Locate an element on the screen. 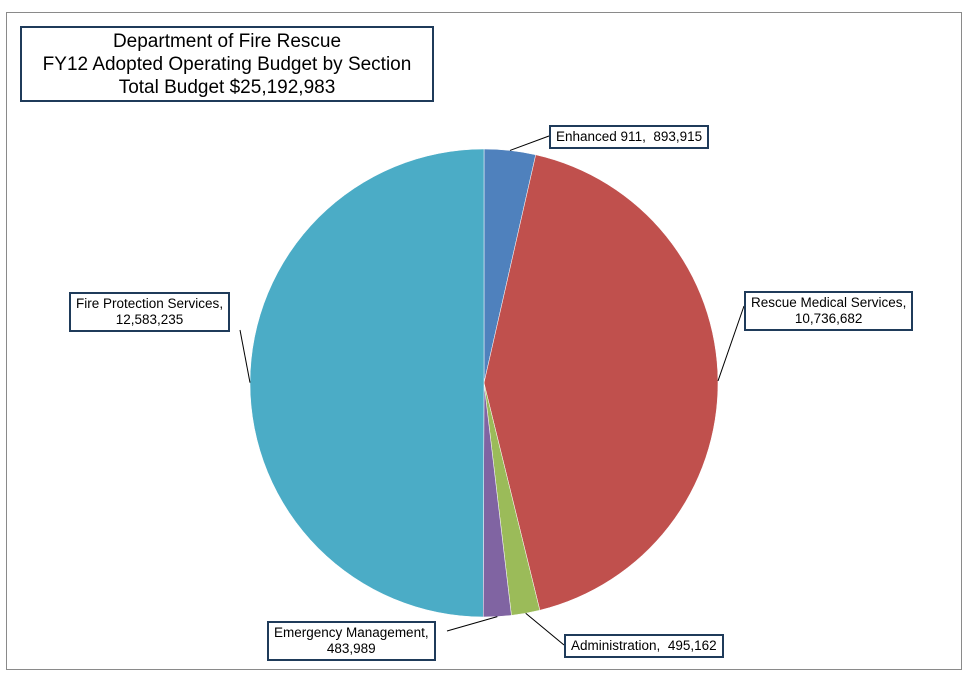 This screenshot has height=678, width=975. slice-value: 495,162 is located at coordinates (692, 645).